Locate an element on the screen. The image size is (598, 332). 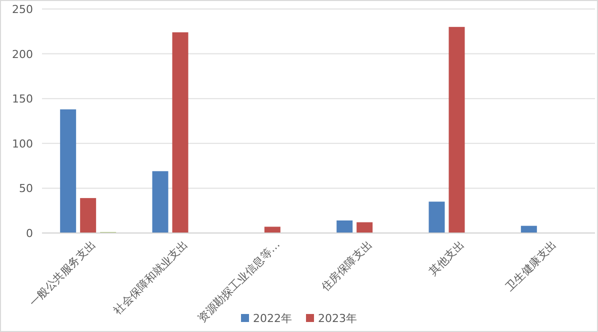
legend-label: 2022年 is located at coordinates (272, 318).